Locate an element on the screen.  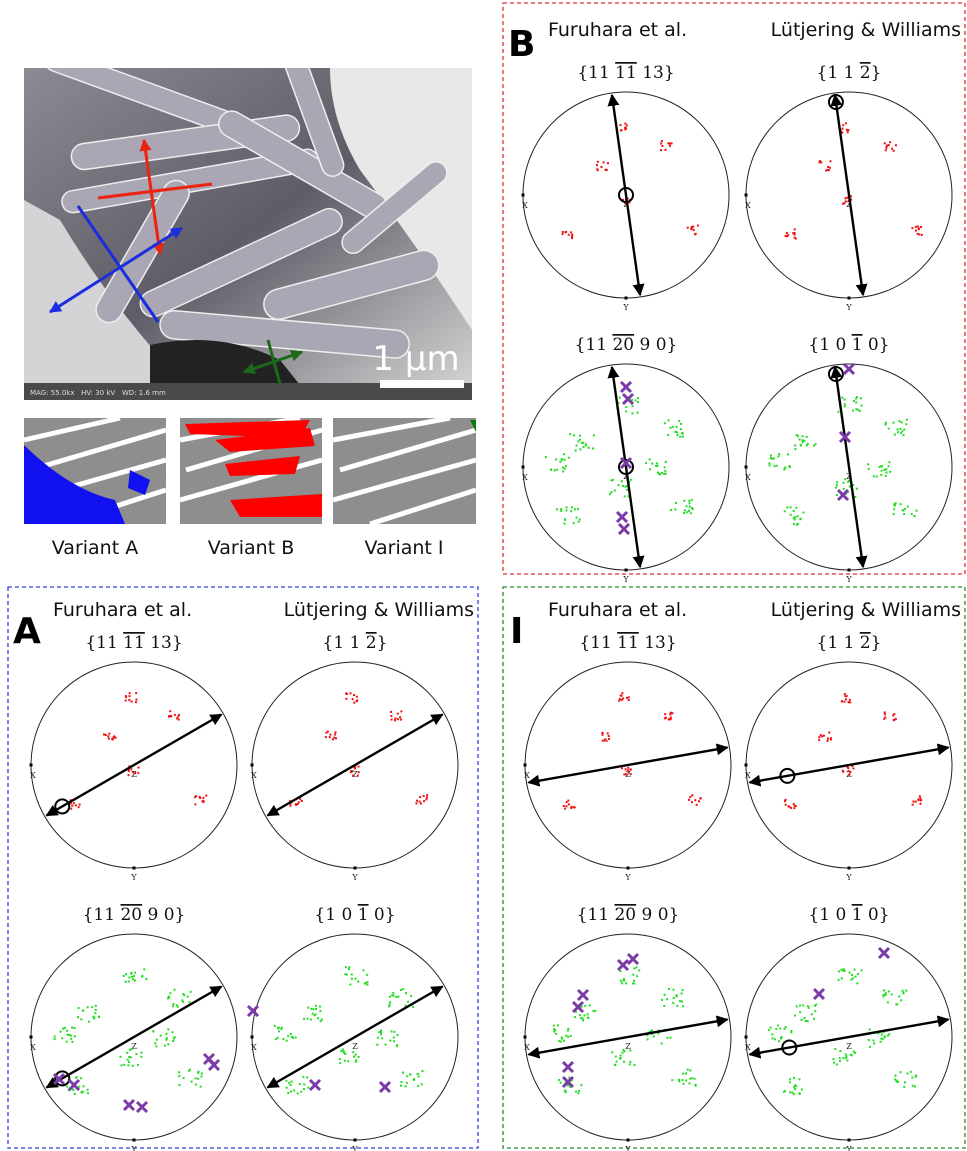
axis-label: Y is located at coordinates (848, 877).